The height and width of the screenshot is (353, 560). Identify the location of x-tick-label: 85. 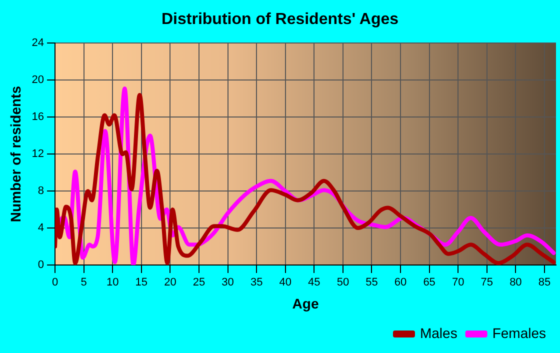
(544, 282).